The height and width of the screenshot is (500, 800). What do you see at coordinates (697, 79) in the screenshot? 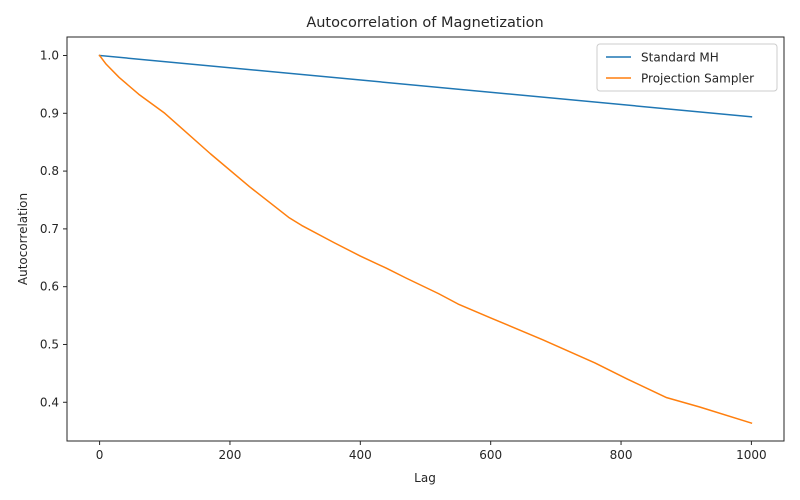
I see `legend-label-projection-sampler: Projection Sampler` at bounding box center [697, 79].